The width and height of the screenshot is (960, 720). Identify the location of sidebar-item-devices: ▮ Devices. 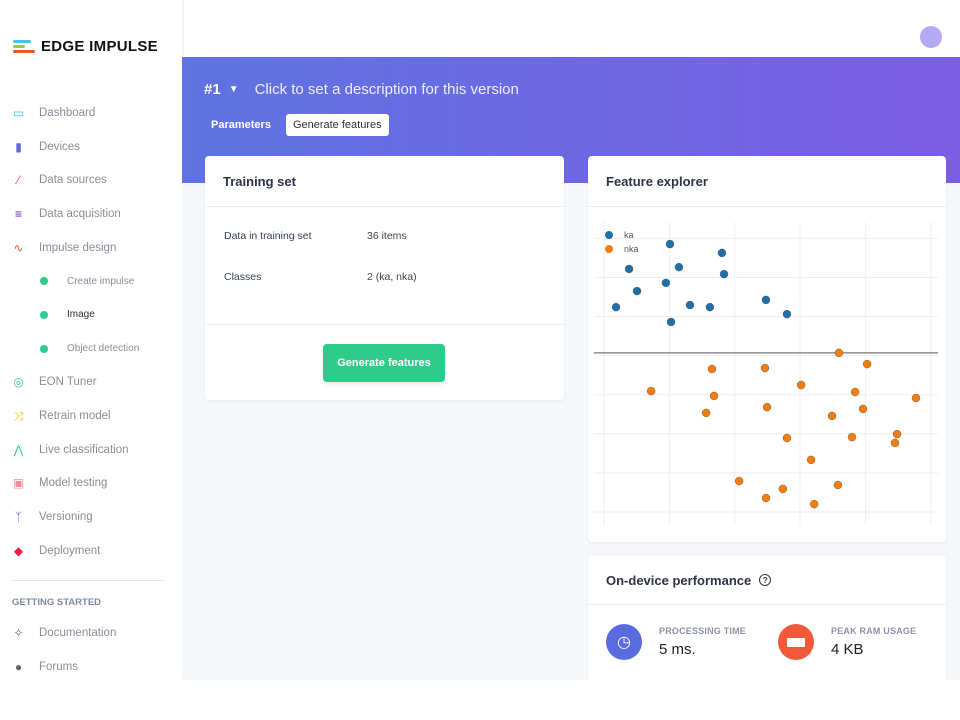
(91, 147).